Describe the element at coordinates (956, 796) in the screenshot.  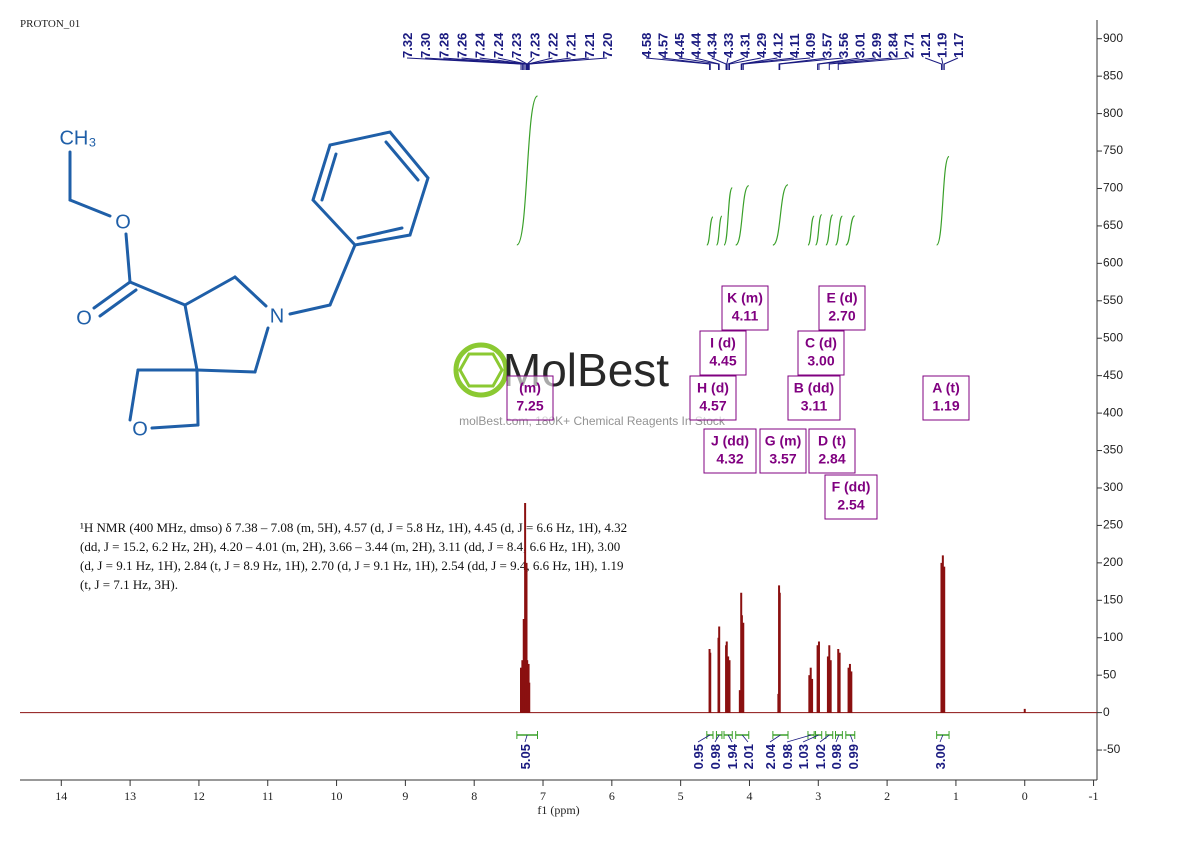
I see `x-tick-label: 1` at that location.